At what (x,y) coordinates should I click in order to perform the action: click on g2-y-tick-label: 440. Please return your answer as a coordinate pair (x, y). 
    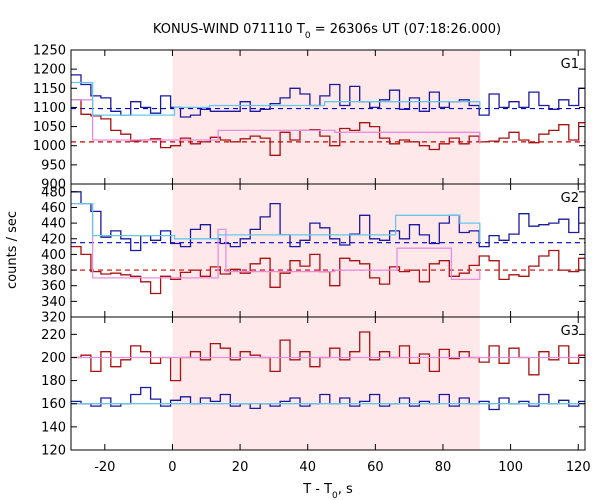
    Looking at the image, I should click on (53, 224).